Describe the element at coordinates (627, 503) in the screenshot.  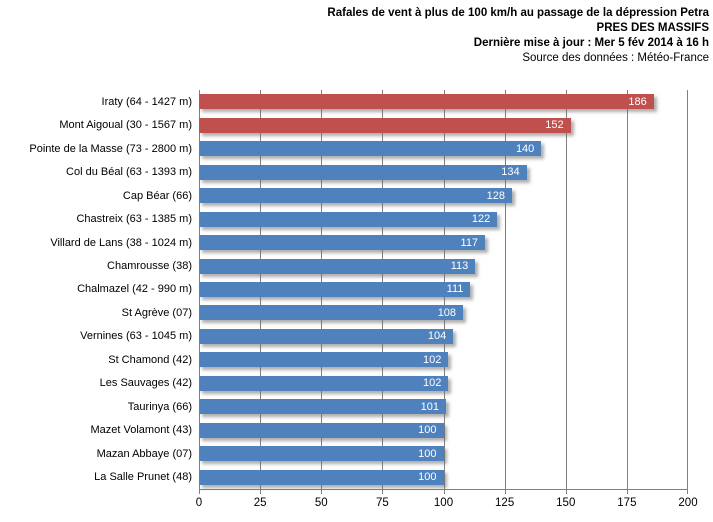
I see `x-tick-label: 175` at that location.